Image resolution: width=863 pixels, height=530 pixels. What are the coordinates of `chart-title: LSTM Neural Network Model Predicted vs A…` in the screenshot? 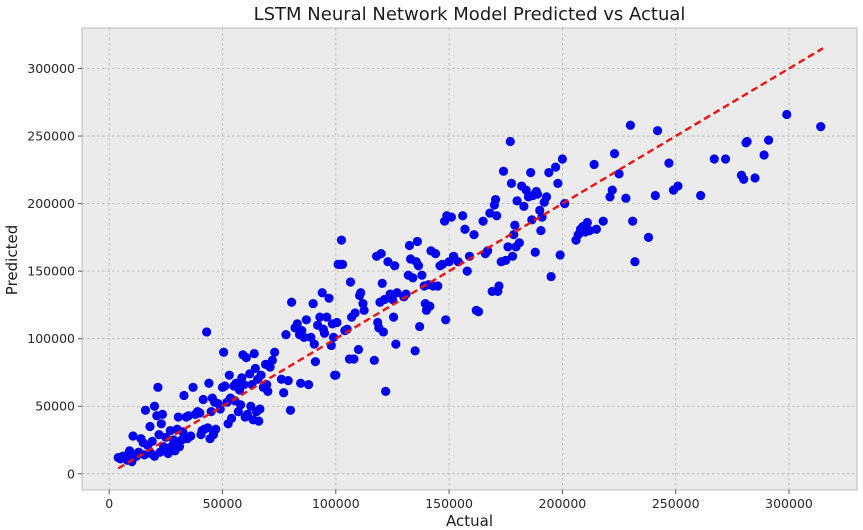 It's located at (470, 14).